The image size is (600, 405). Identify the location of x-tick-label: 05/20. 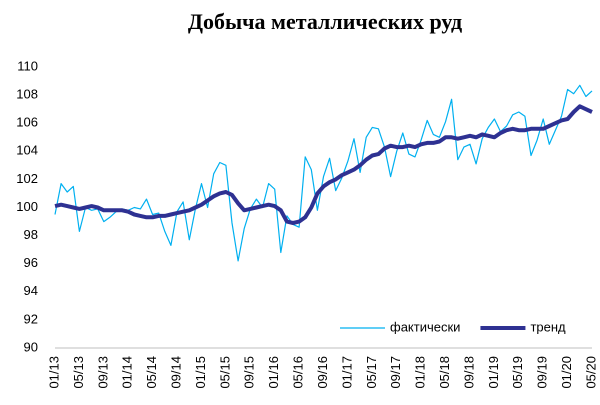
(590, 372).